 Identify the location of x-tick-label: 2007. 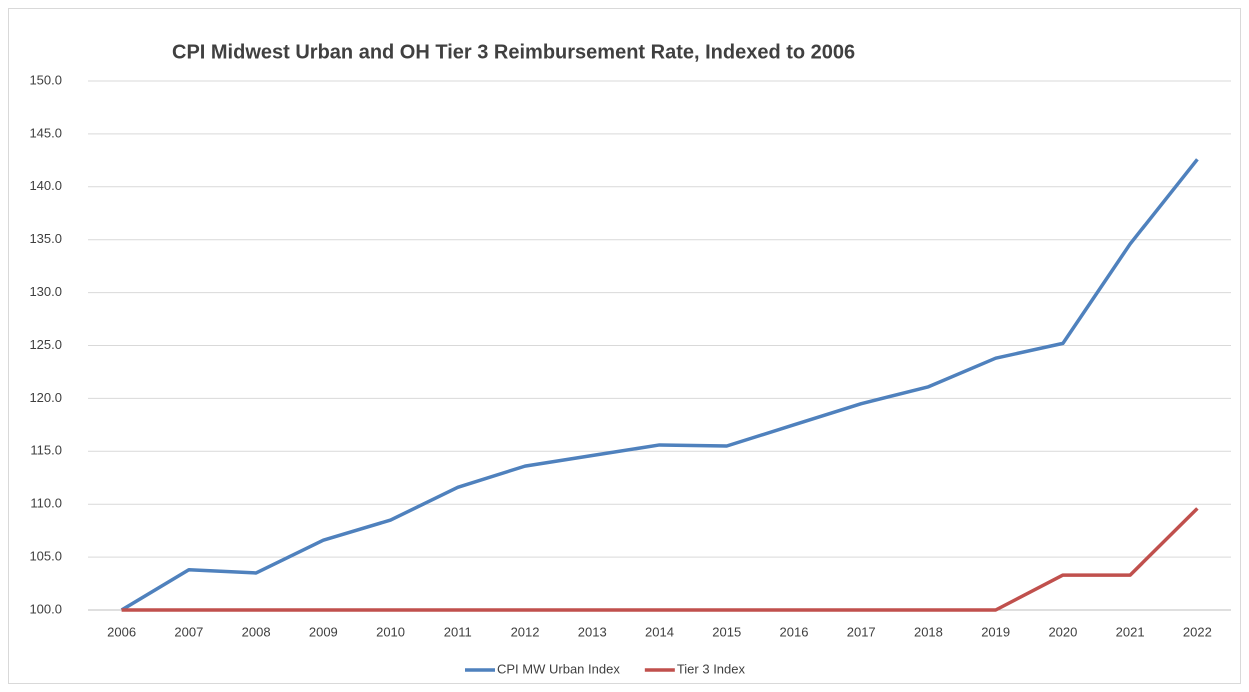
(188, 631).